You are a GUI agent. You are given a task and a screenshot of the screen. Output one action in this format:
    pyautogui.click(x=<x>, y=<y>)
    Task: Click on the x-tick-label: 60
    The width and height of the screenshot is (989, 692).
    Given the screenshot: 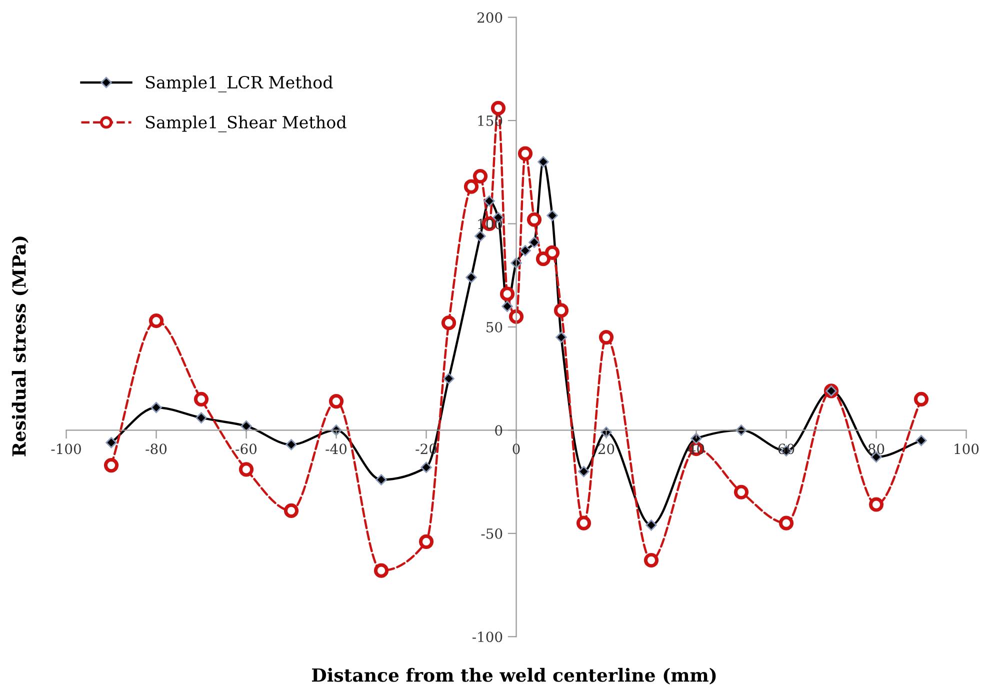 What is the action you would take?
    pyautogui.click(x=786, y=449)
    